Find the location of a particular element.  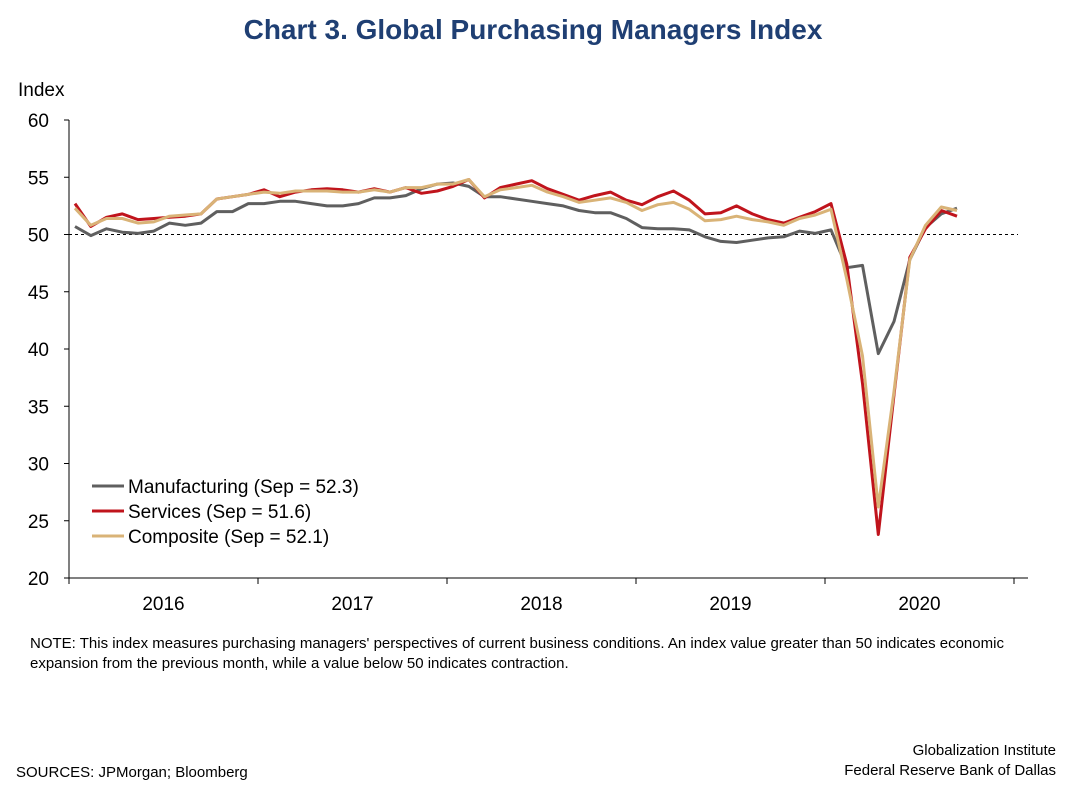

y-tick-label: 20 is located at coordinates (38, 579).